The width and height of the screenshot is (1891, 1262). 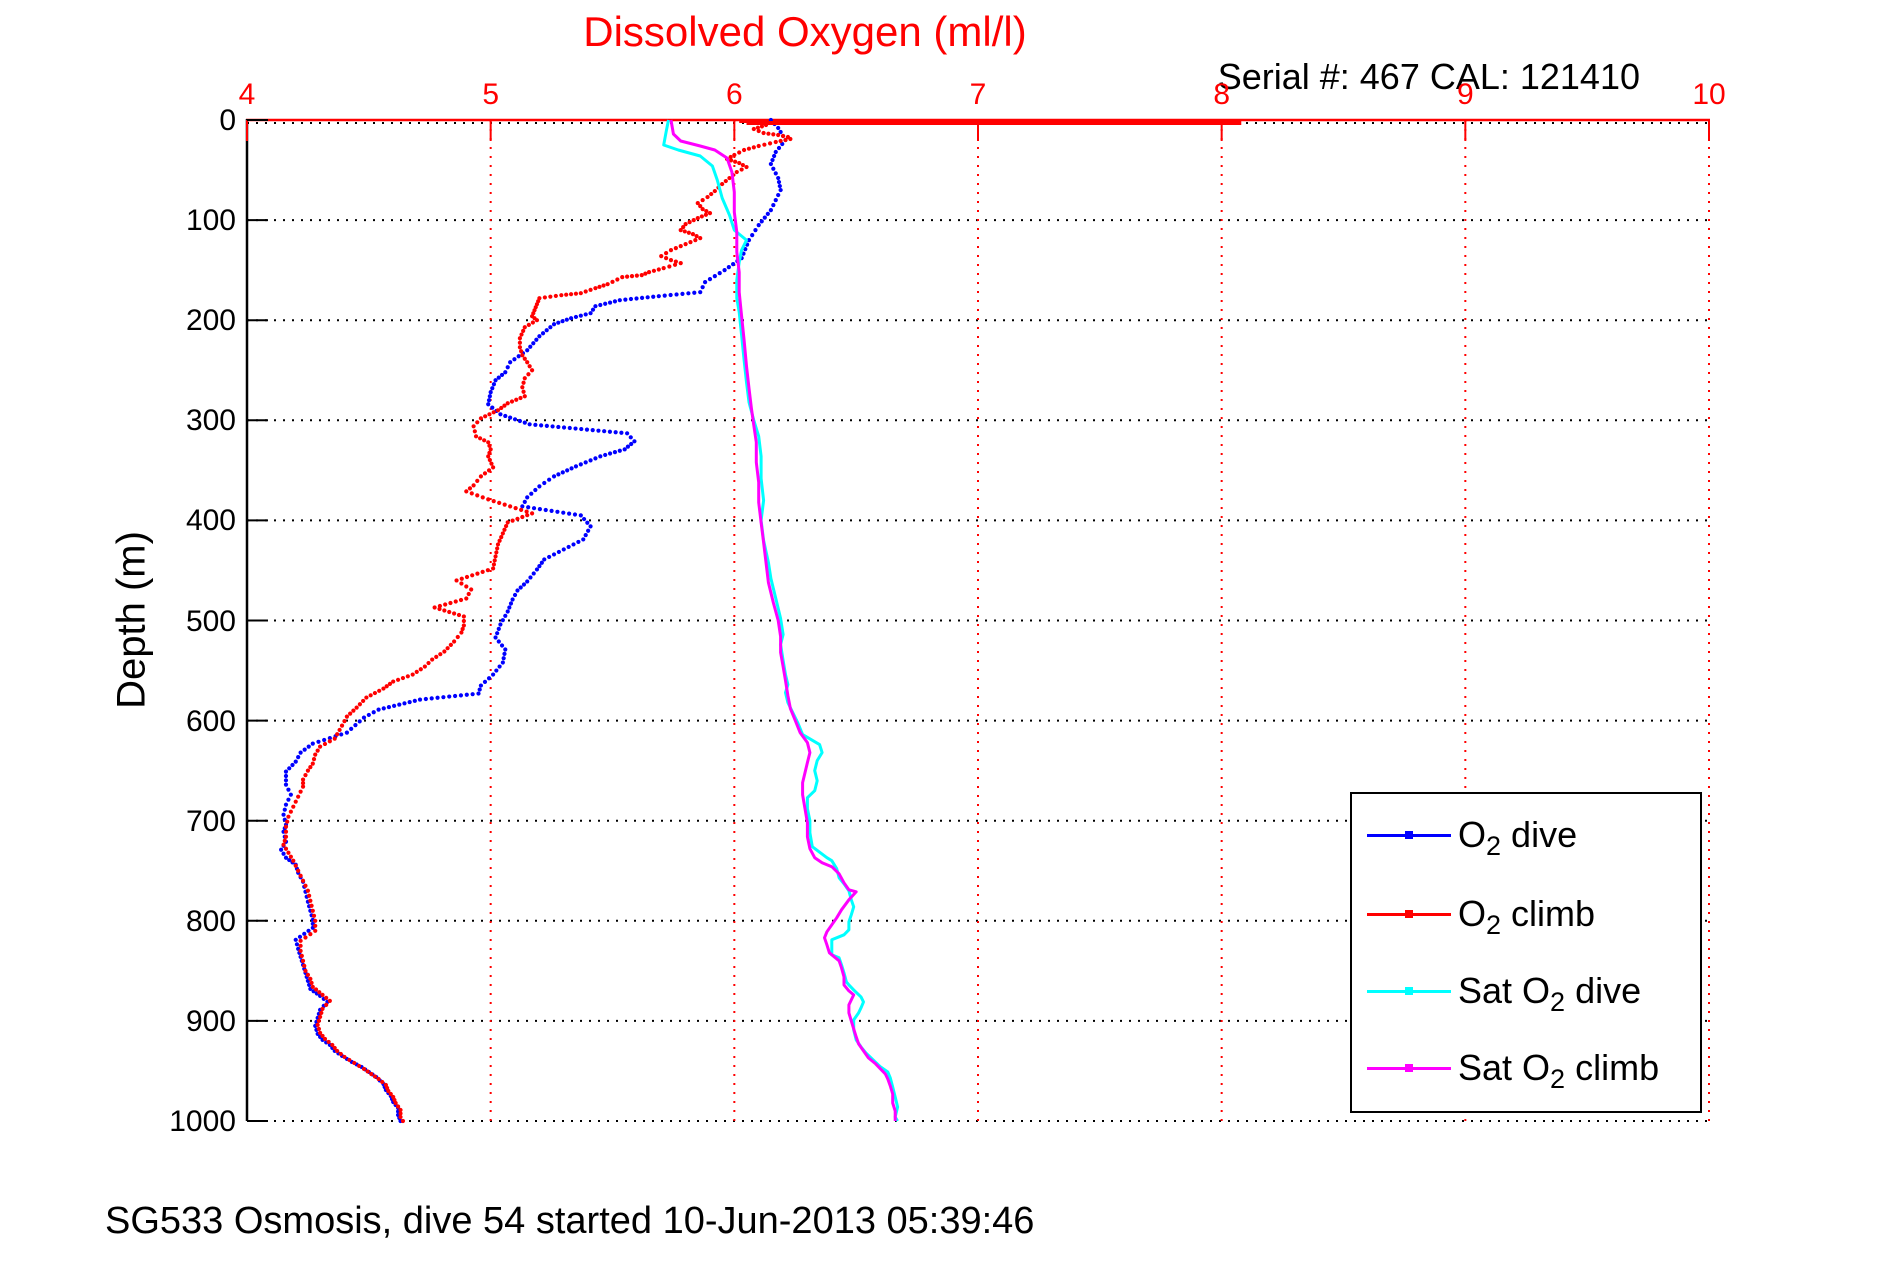 I want to click on serial-cal-label: Serial #: 467 CAL: 121410, so click(x=1428, y=76).